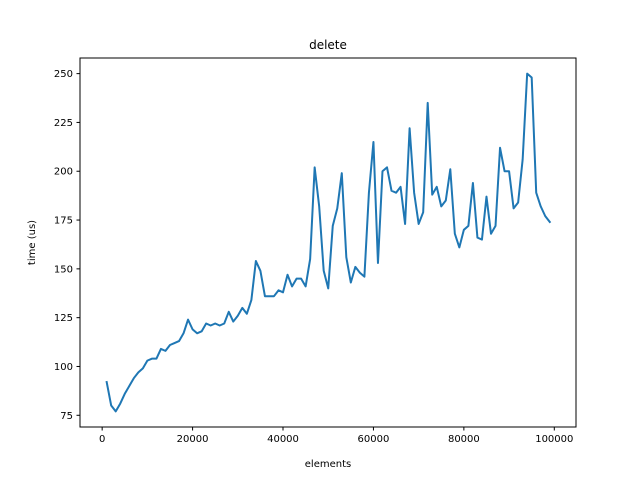  What do you see at coordinates (102, 439) in the screenshot?
I see `x-tick-label: 0` at bounding box center [102, 439].